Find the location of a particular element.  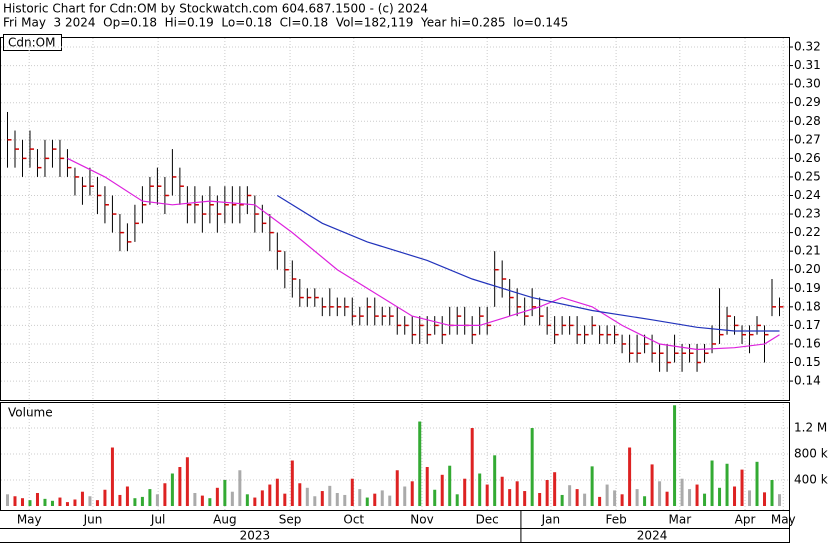

y-tick-label: 0.25 is located at coordinates (807, 176).